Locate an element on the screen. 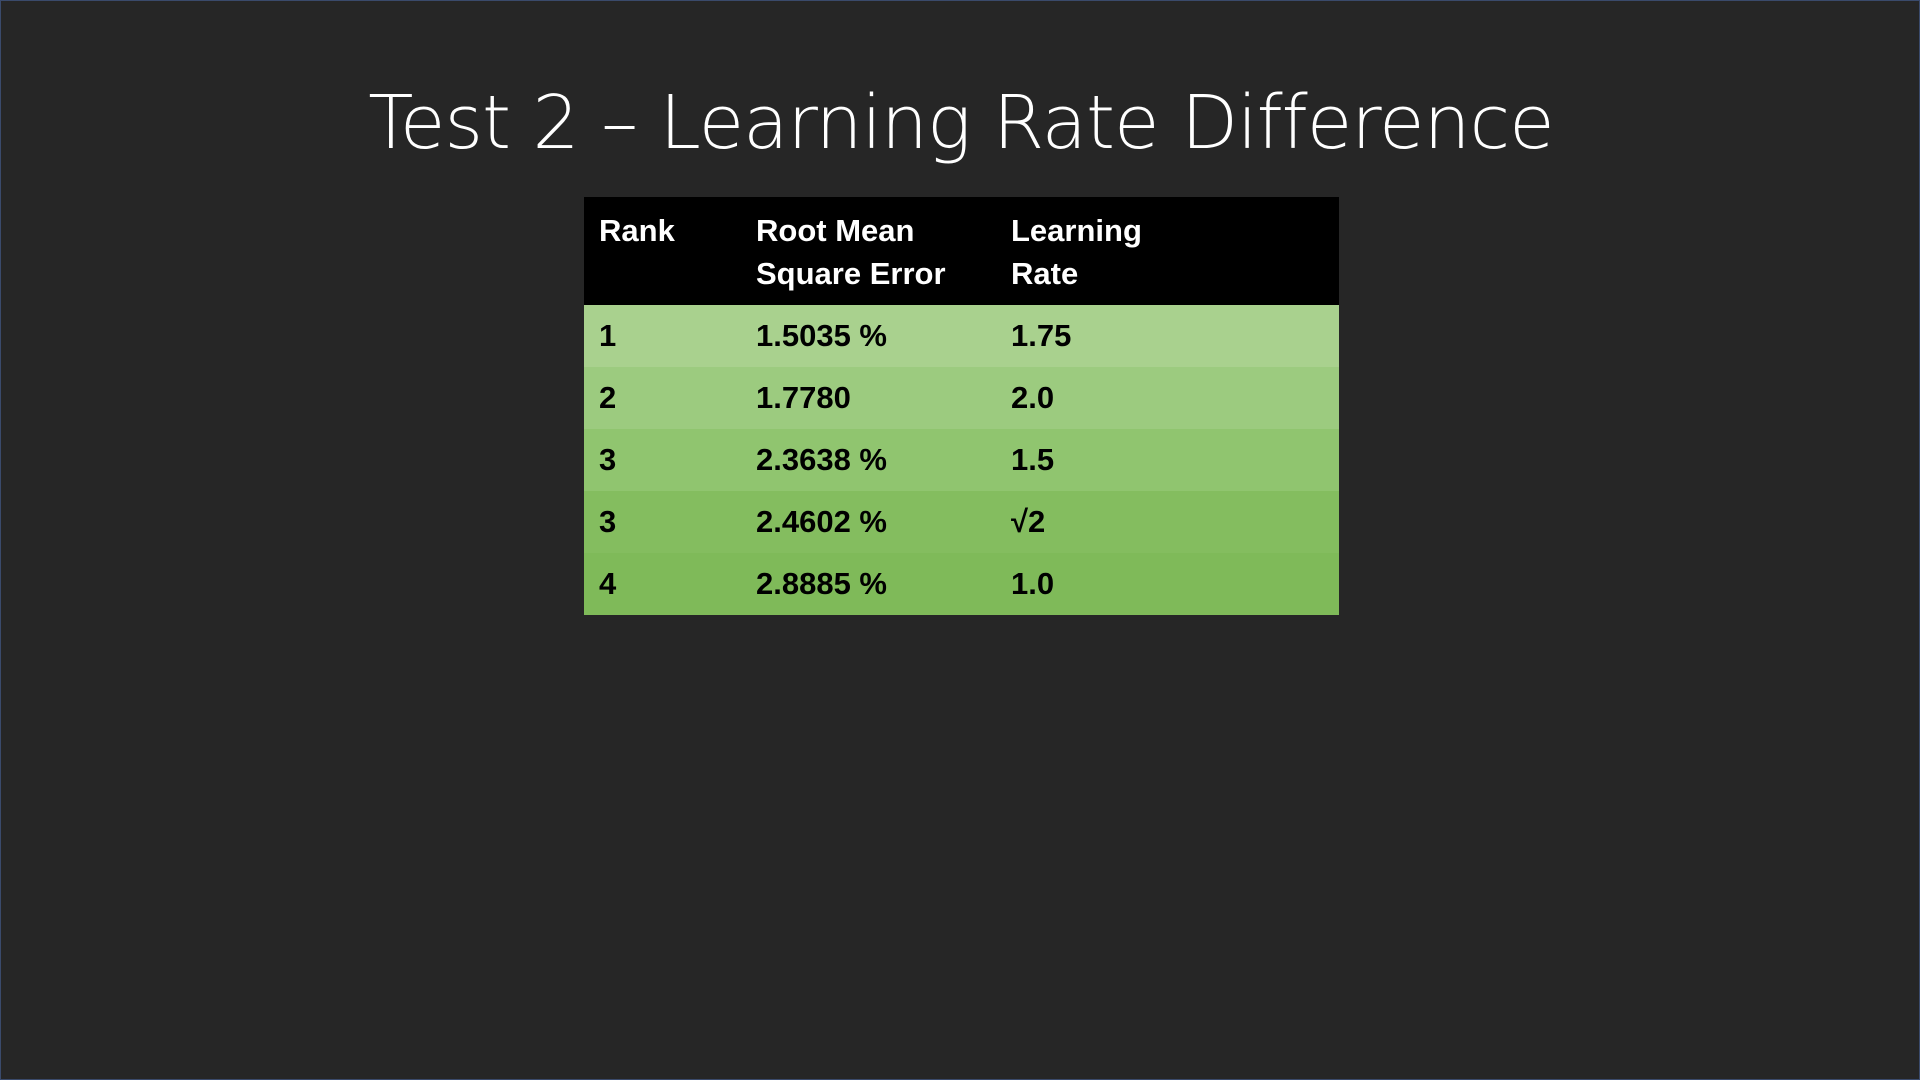  cell-rank: 2 is located at coordinates (662, 398).